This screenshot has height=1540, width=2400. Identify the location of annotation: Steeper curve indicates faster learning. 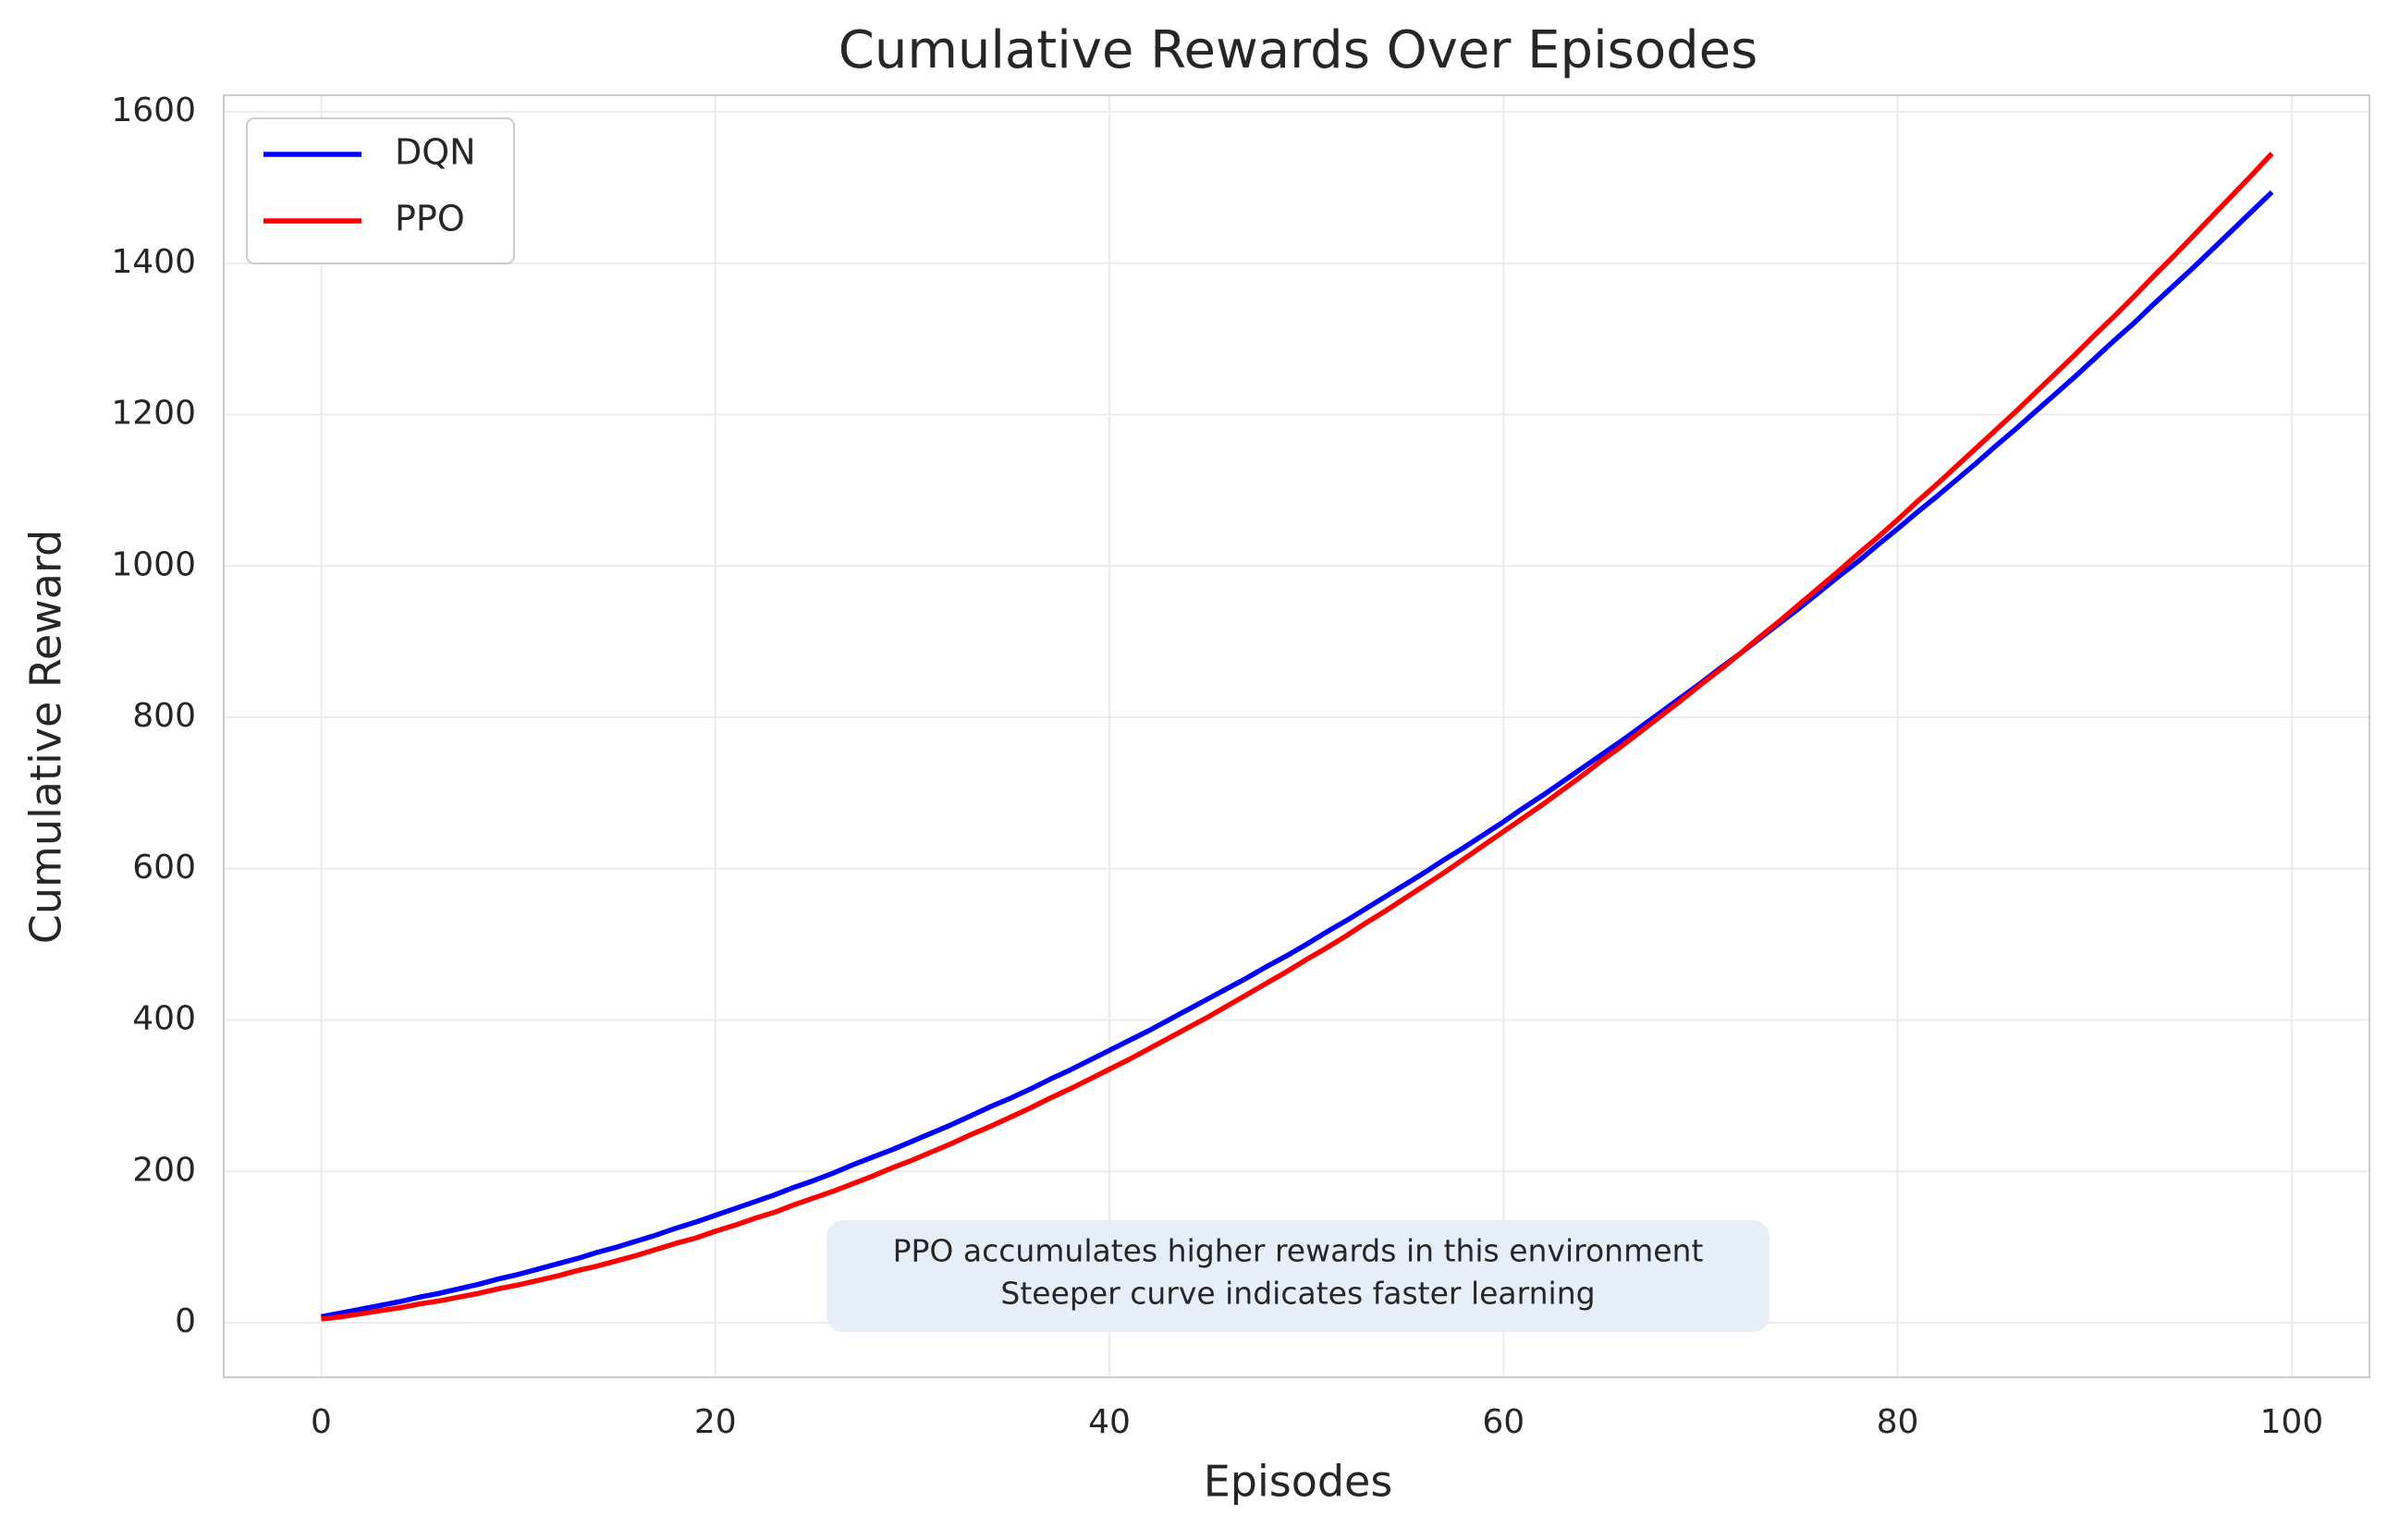
(1297, 1294).